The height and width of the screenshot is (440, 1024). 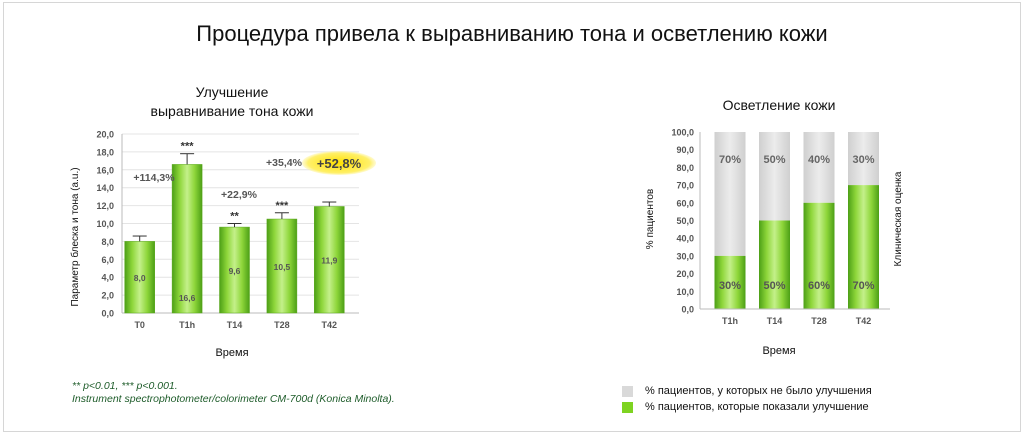 What do you see at coordinates (187, 325) in the screenshot?
I see `chart1-xtick: T1h` at bounding box center [187, 325].